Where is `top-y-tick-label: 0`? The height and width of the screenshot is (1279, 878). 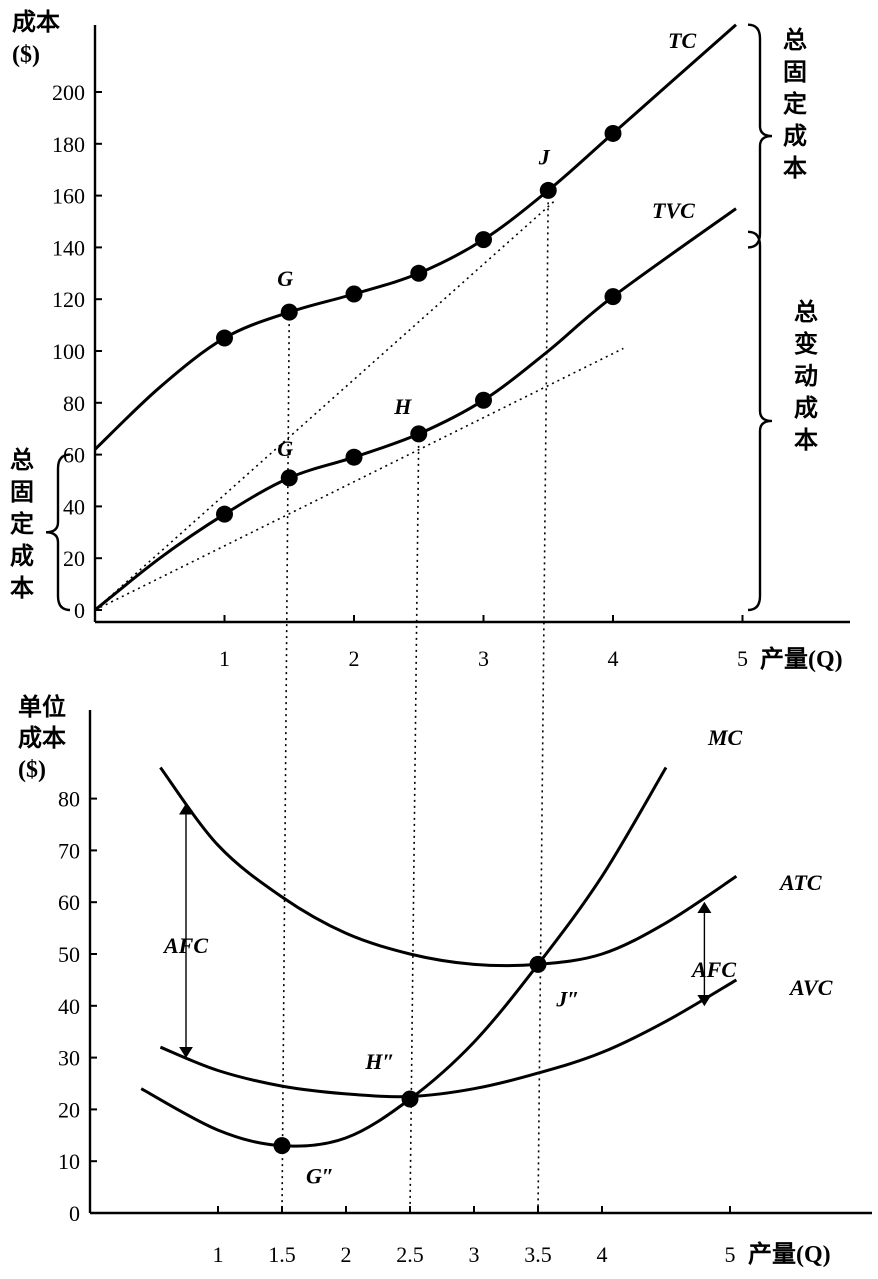 top-y-tick-label: 0 is located at coordinates (79, 610).